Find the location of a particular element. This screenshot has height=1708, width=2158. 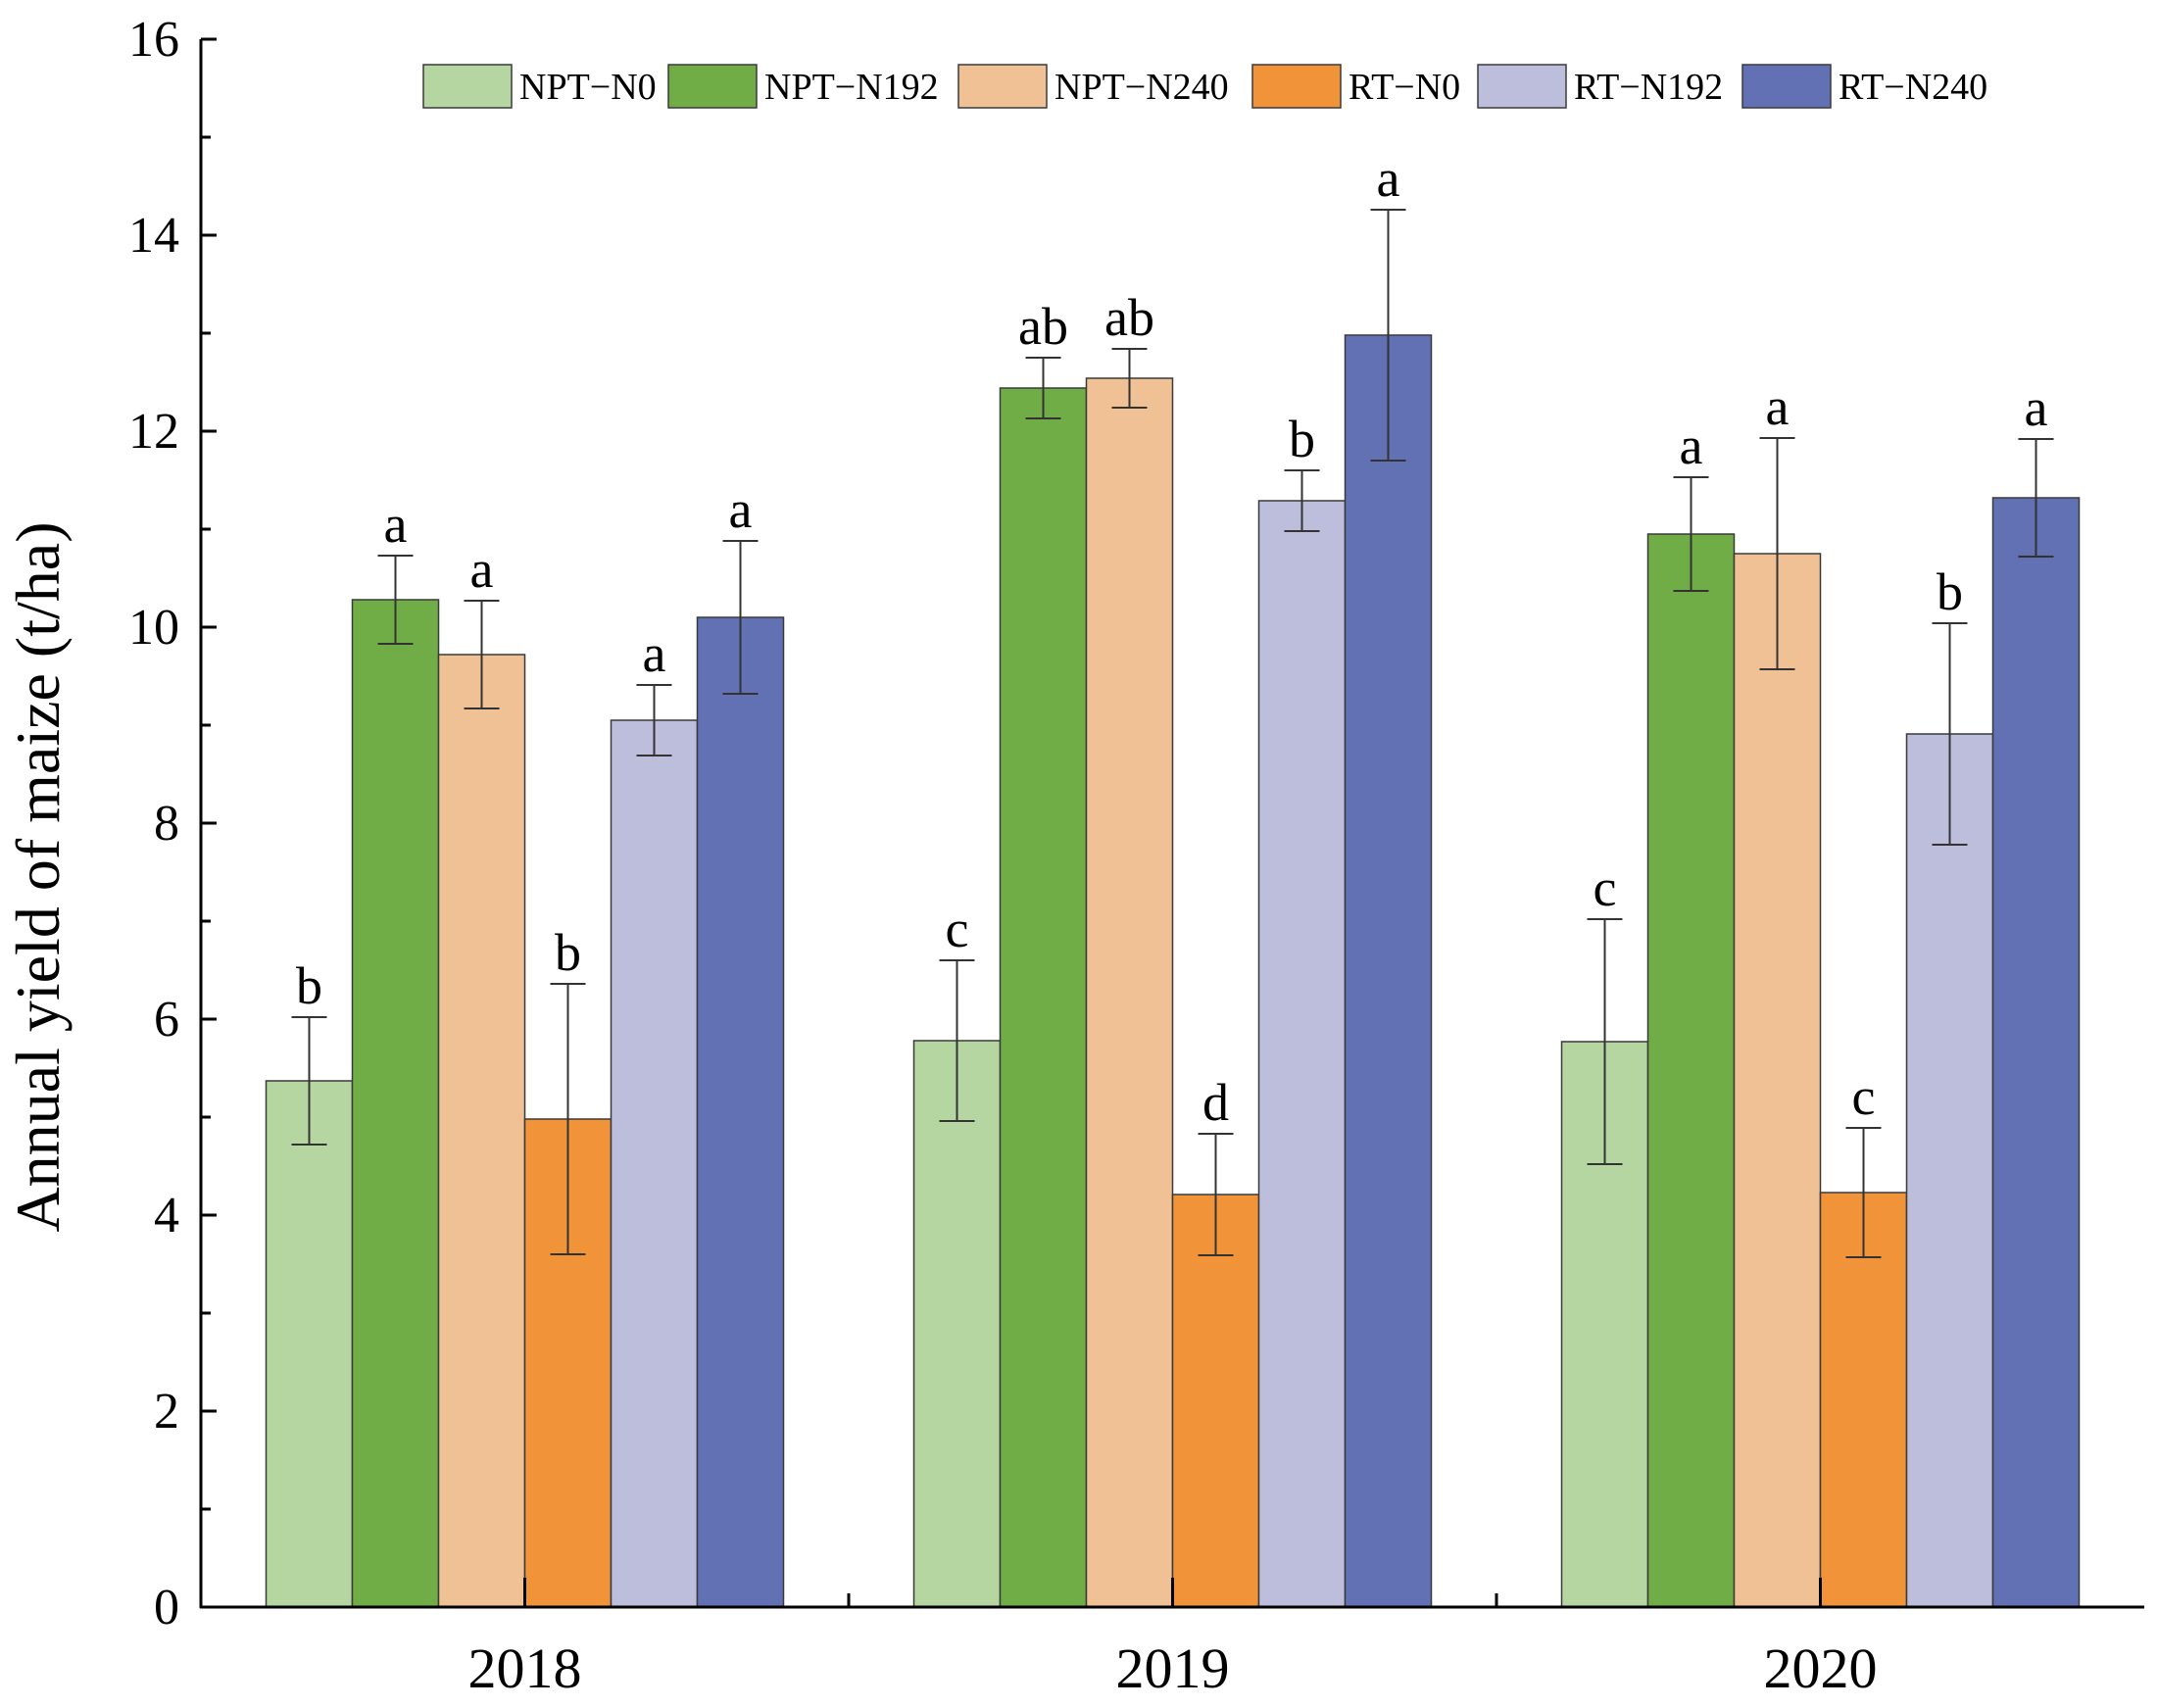

y-tick-label: 6 is located at coordinates (166, 1020).